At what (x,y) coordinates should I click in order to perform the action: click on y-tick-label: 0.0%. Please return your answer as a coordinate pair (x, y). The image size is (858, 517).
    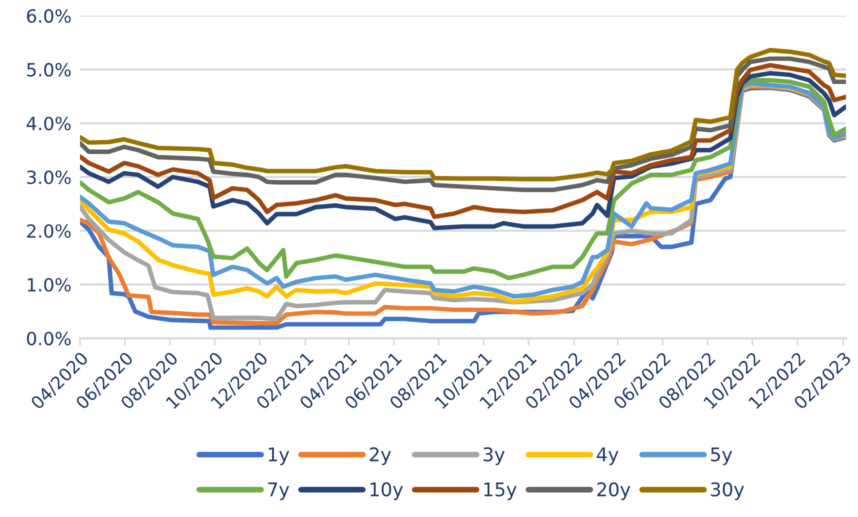
    Looking at the image, I should click on (48, 339).